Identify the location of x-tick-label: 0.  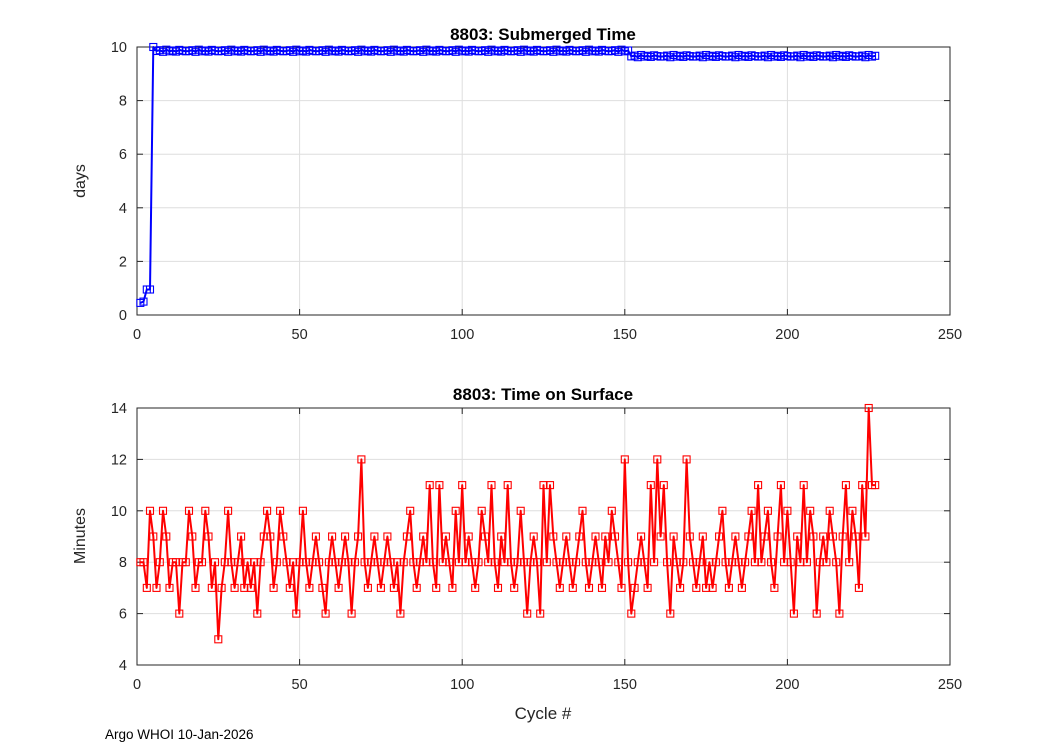
(137, 685).